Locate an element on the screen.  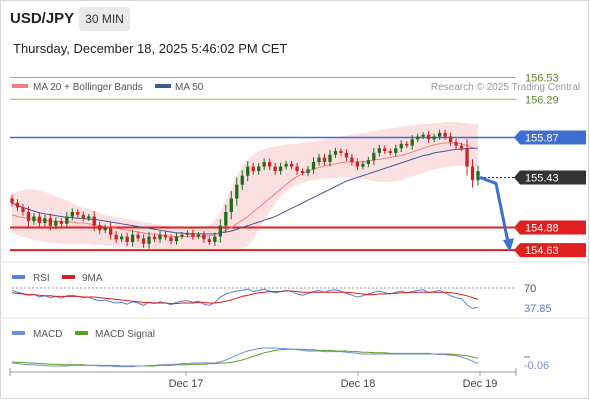
level-label-support: 154.63 is located at coordinates (542, 251).